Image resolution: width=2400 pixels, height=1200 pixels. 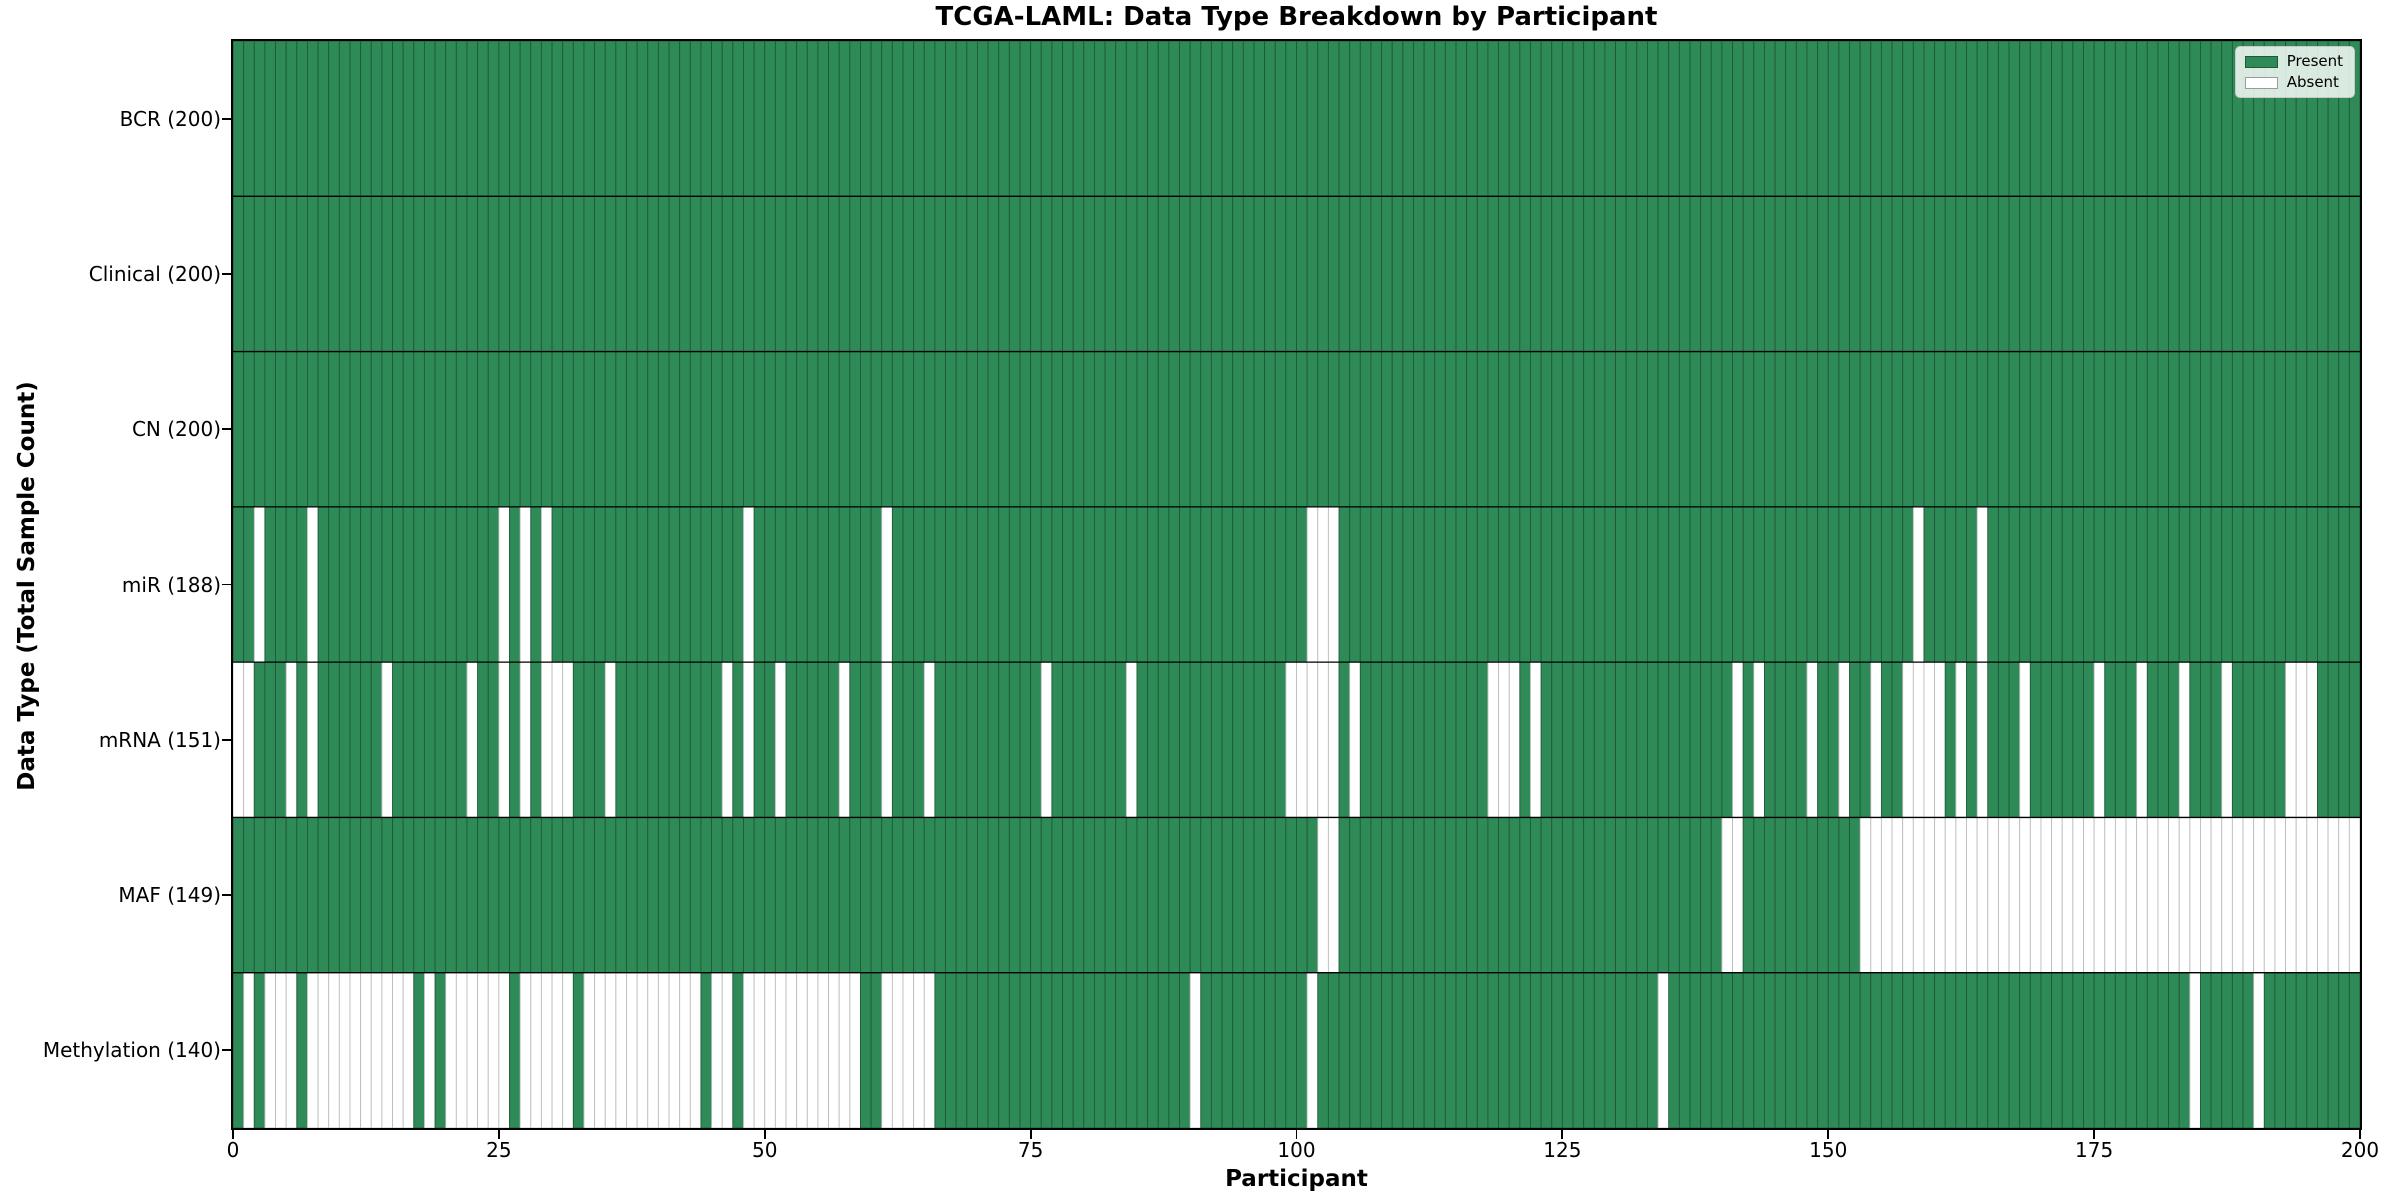 I want to click on y-tick-label: Methylation (140), so click(x=131, y=1050).